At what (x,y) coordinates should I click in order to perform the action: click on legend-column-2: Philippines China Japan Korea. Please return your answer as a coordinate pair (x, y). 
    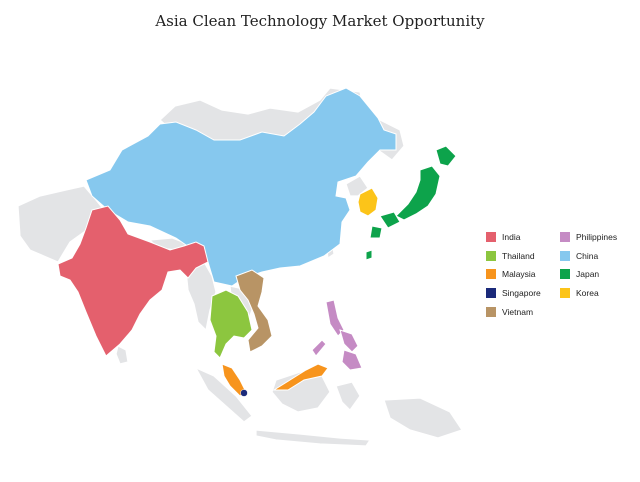
    Looking at the image, I should click on (588, 265).